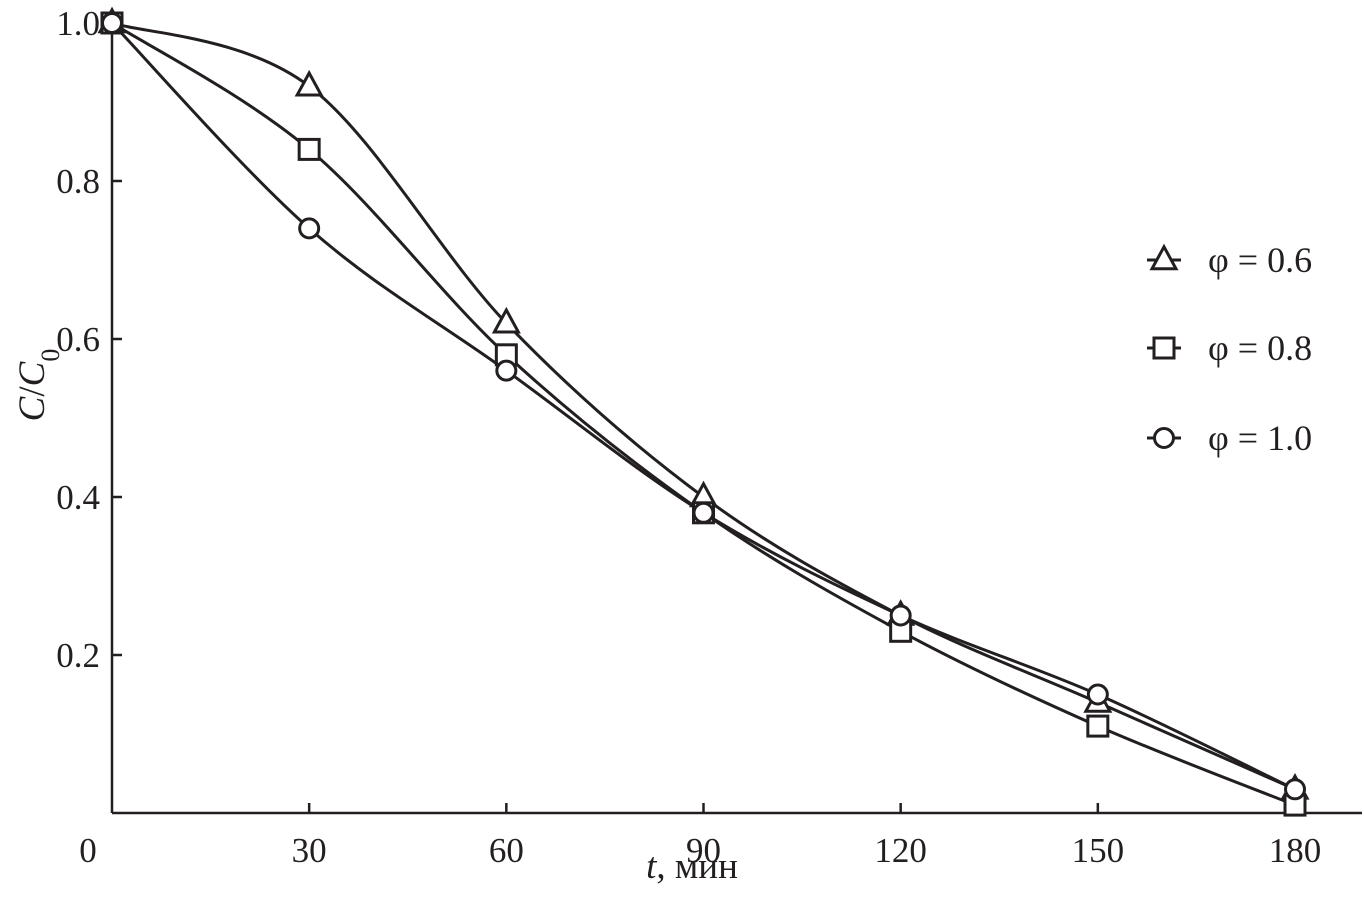  I want to click on y-axis-subscript: 0, so click(50, 355).